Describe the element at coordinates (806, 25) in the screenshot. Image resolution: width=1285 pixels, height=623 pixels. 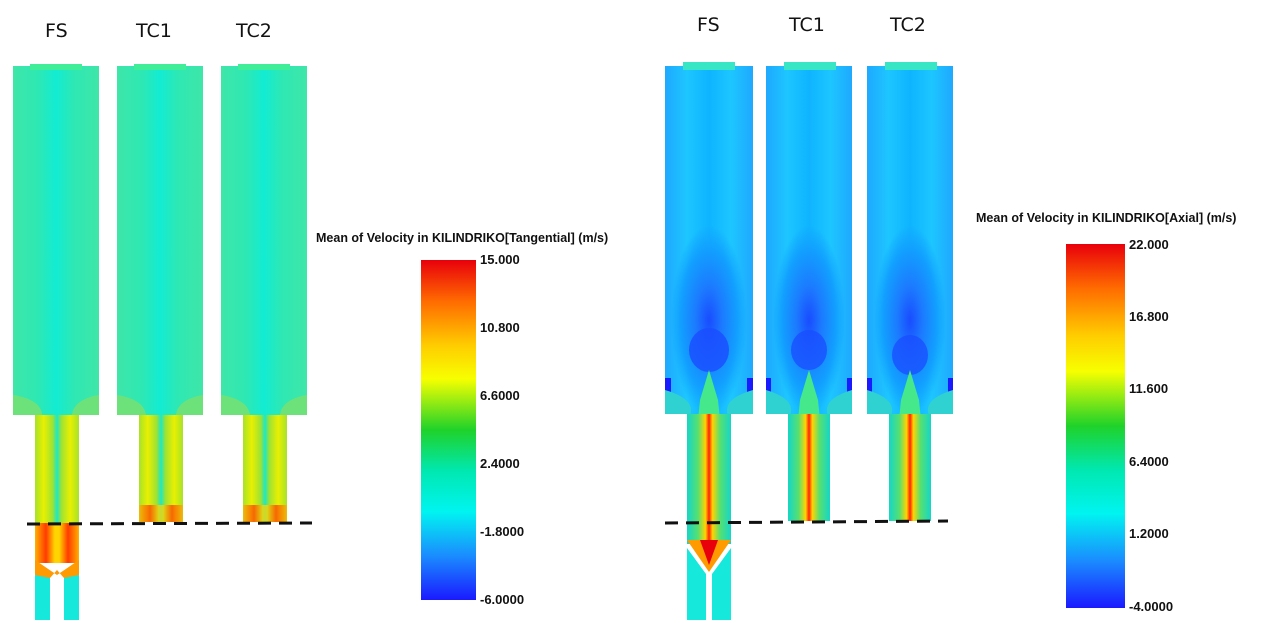
I see `right-label-tc1: TC1` at that location.